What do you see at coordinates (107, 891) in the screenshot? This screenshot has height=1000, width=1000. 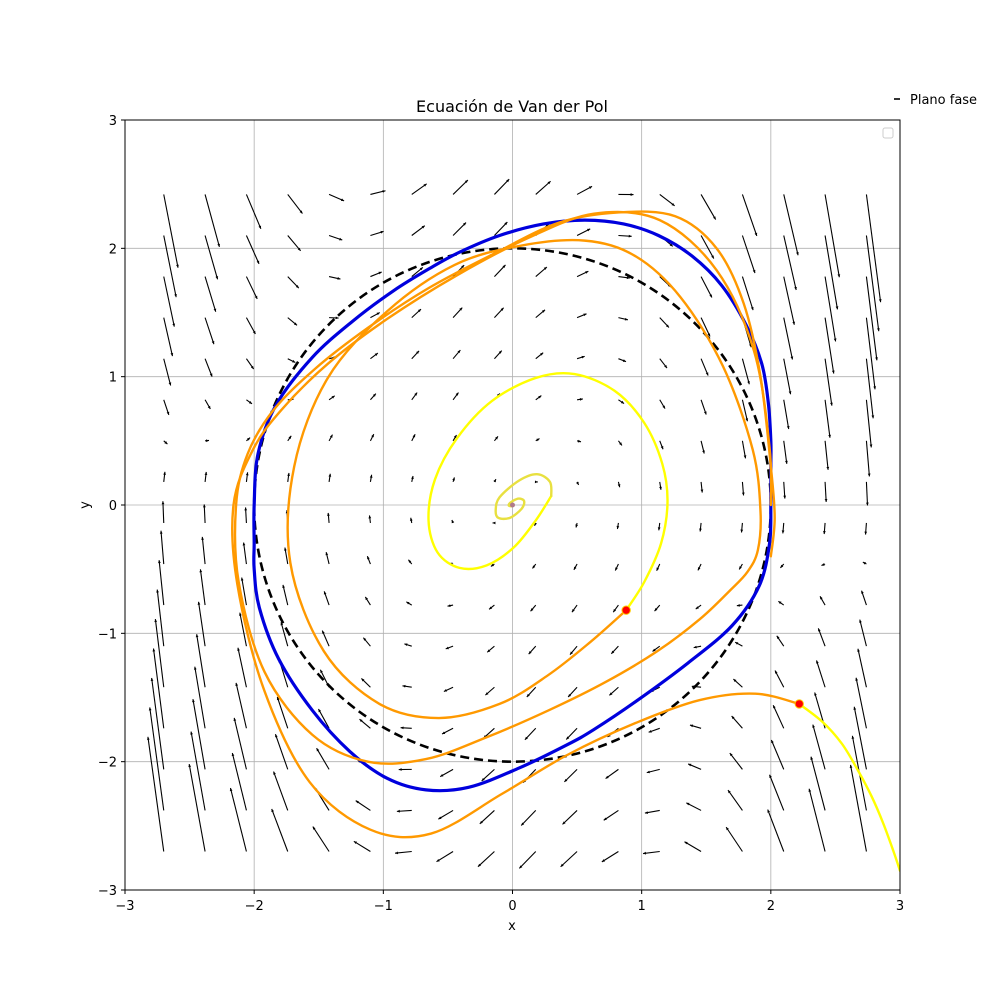 I see `y-tick-label: −3` at bounding box center [107, 891].